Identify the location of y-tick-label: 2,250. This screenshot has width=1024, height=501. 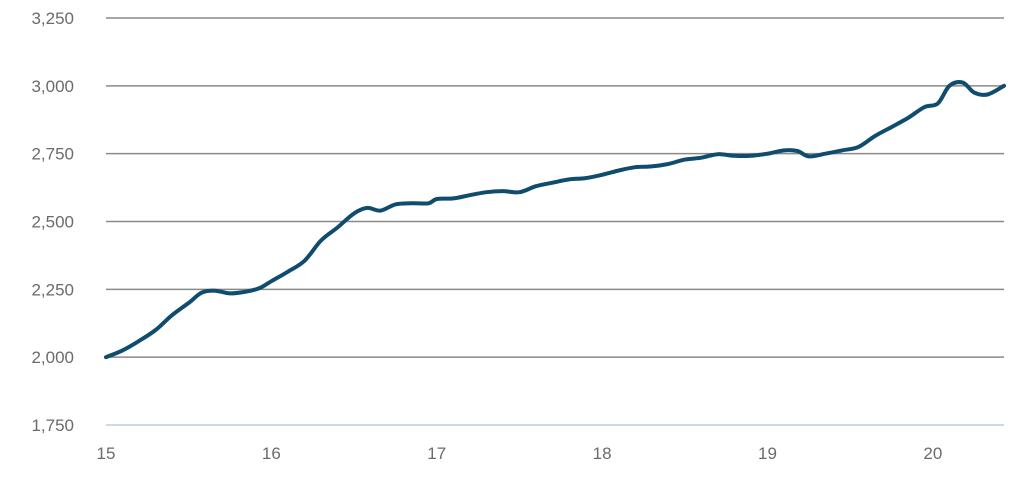
(52, 289).